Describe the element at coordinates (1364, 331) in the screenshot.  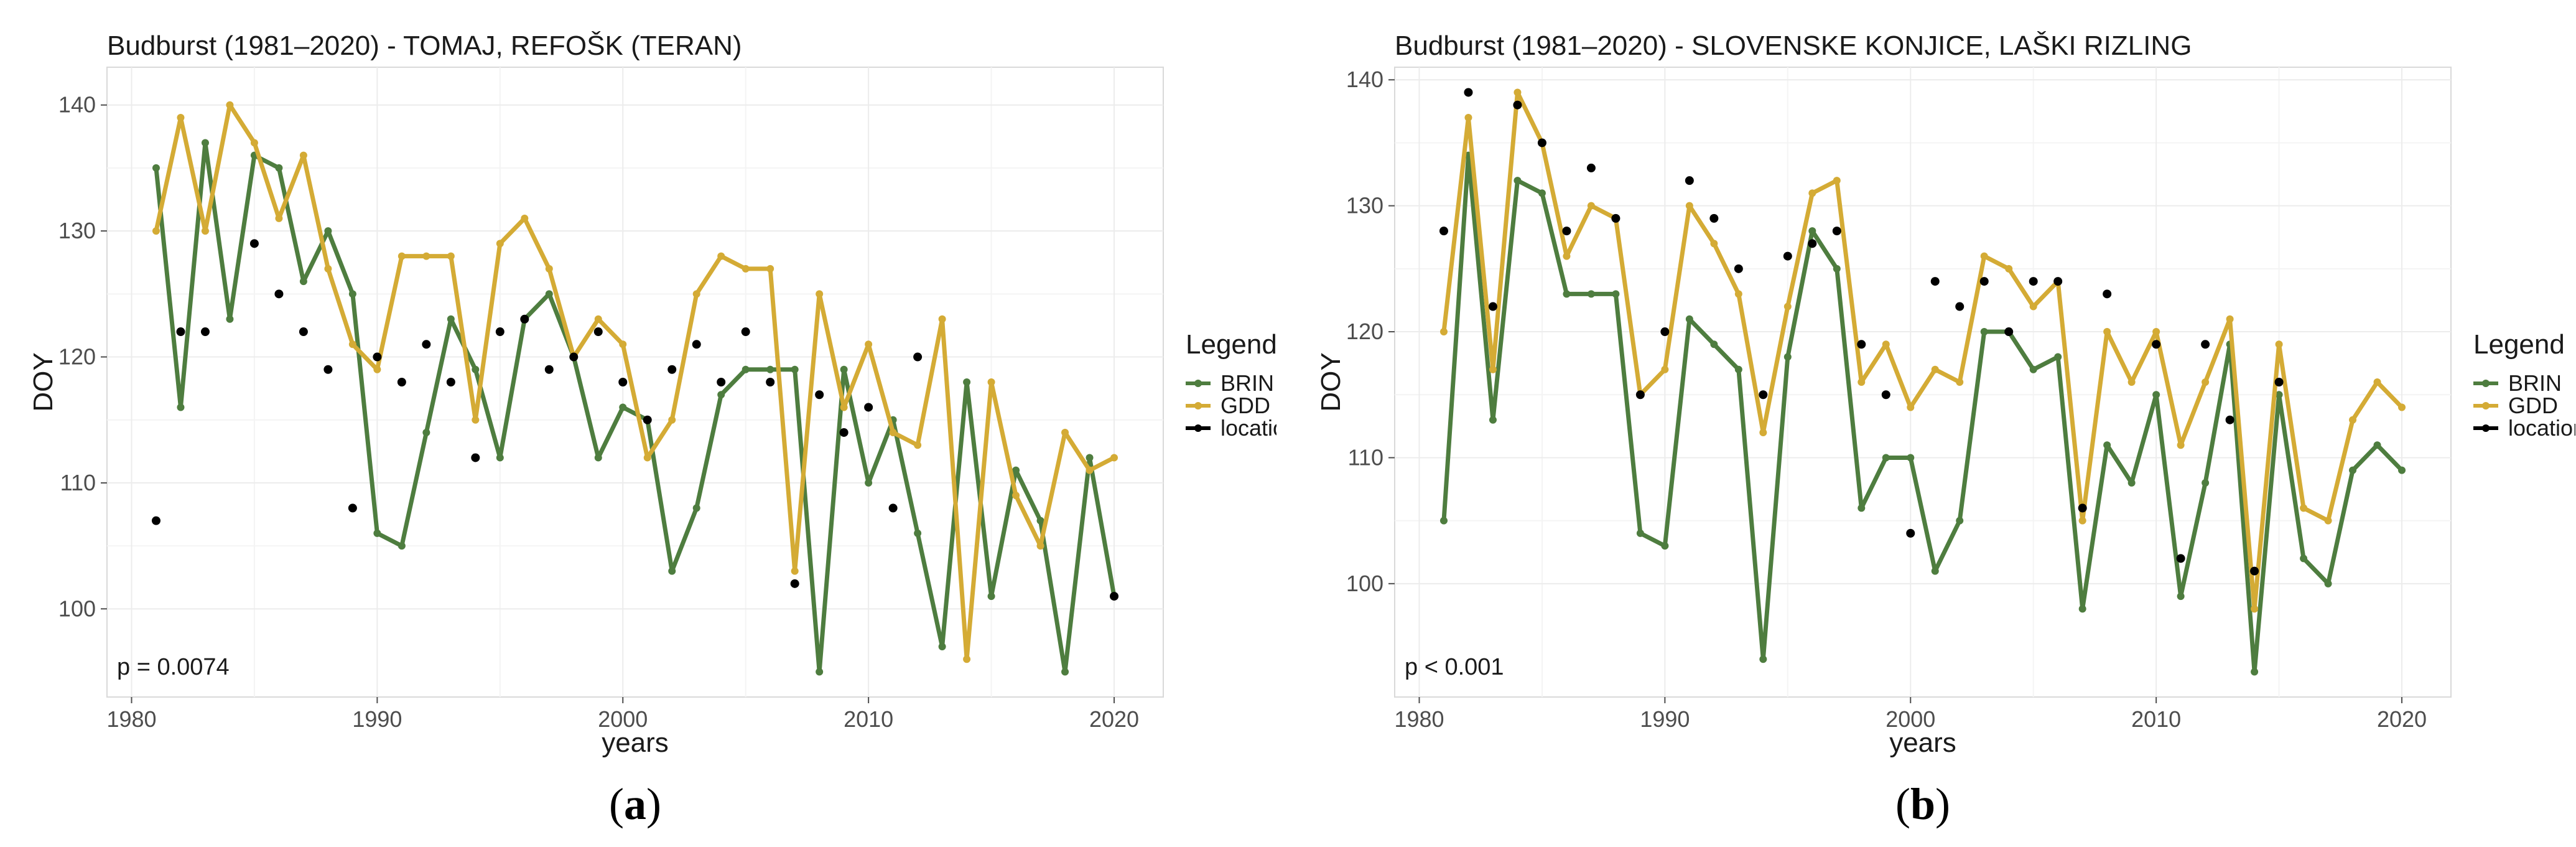
I see `y-tick-label: 120` at that location.